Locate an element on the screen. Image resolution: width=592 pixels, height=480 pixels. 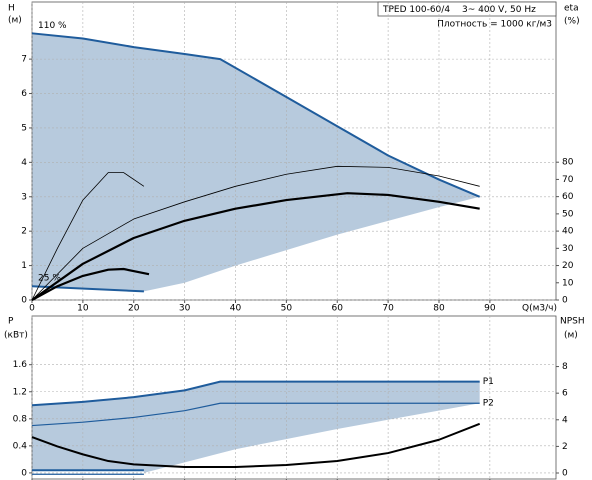
operating-range is located at coordinates (256, 427).